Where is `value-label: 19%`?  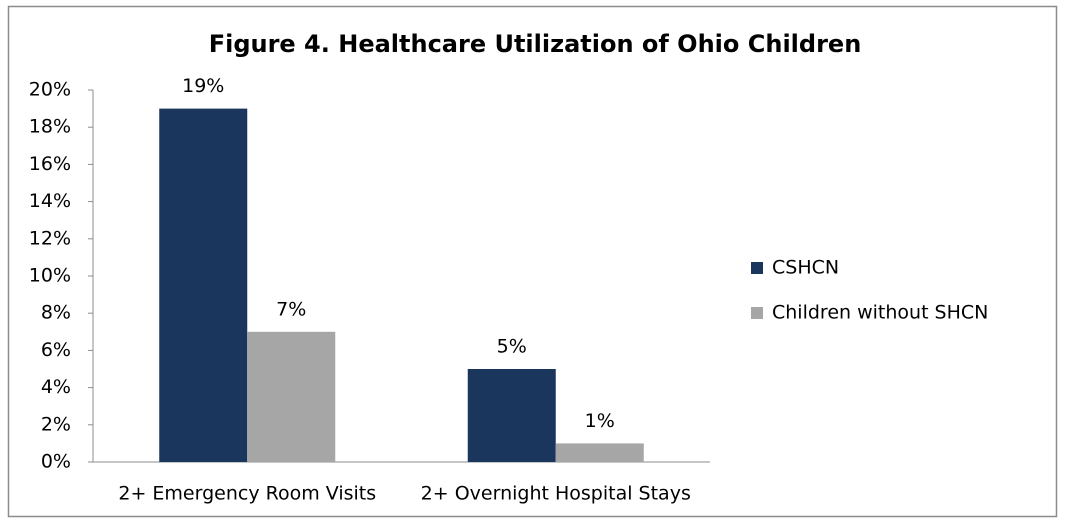 value-label: 19% is located at coordinates (203, 86).